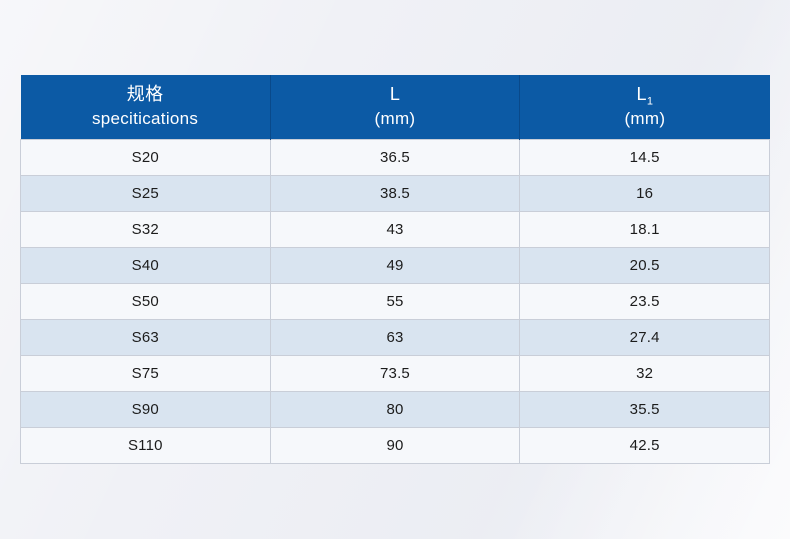 This screenshot has width=790, height=539. I want to click on header-row: 规格 specitications L (mm) L1 (mm), so click(395, 107).